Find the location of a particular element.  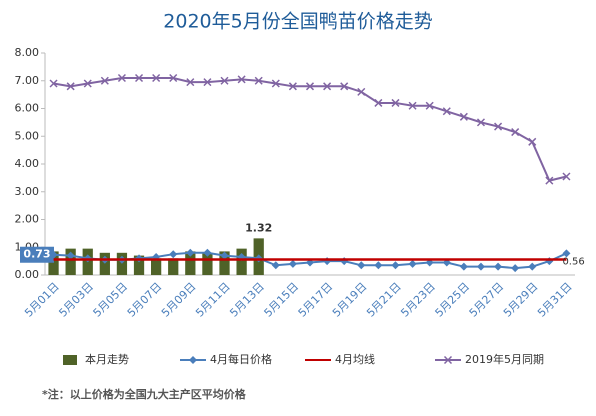

chart-title: 2020年5月份全国鸭苗价格走势 is located at coordinates (297, 22).